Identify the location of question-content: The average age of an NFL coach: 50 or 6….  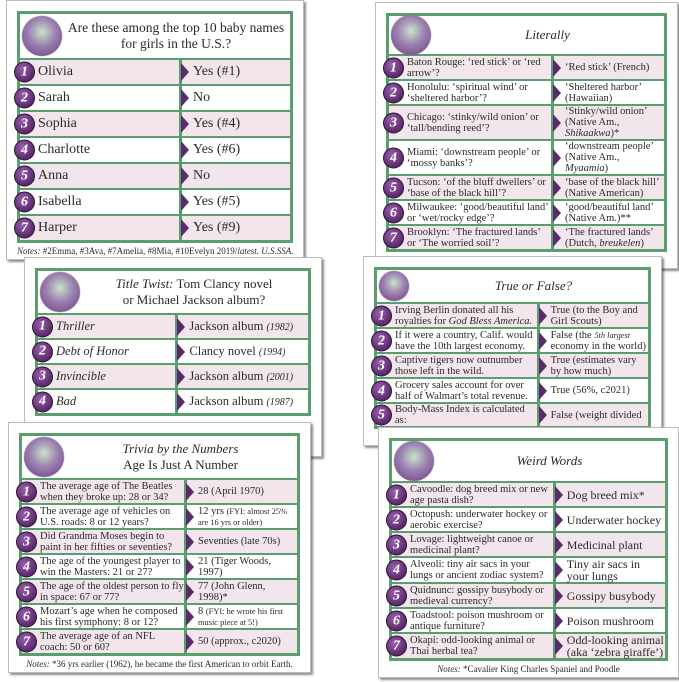
(112, 642).